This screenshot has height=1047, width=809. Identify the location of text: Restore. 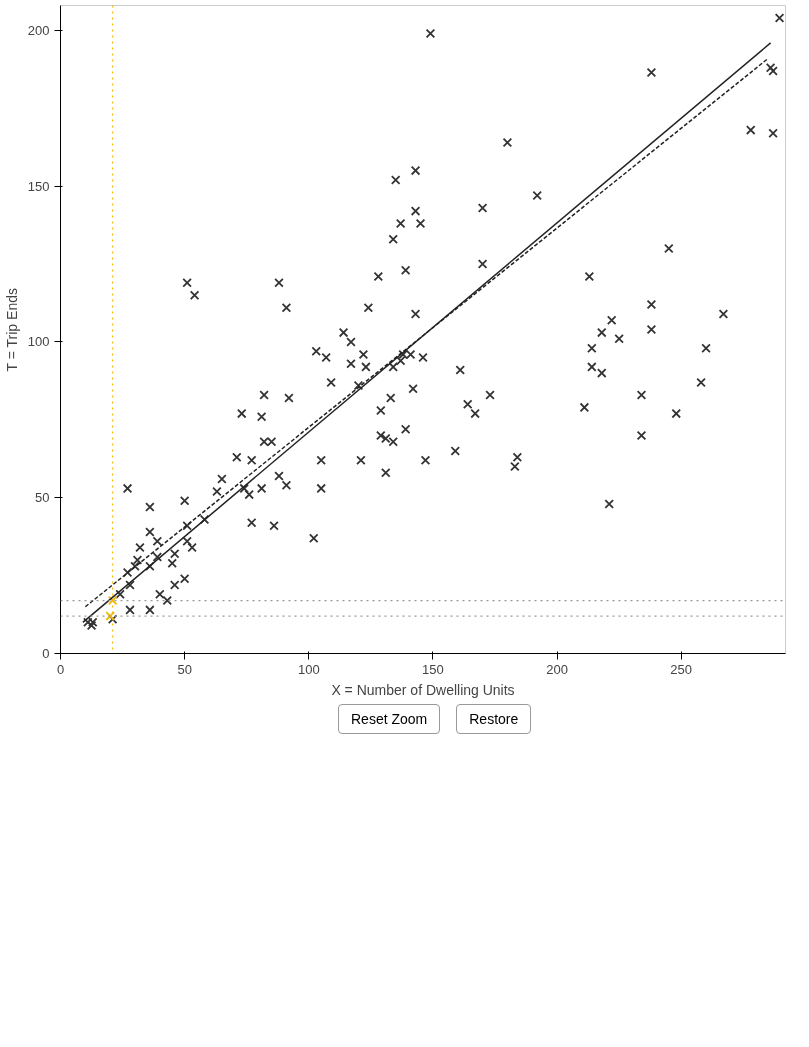
(494, 719).